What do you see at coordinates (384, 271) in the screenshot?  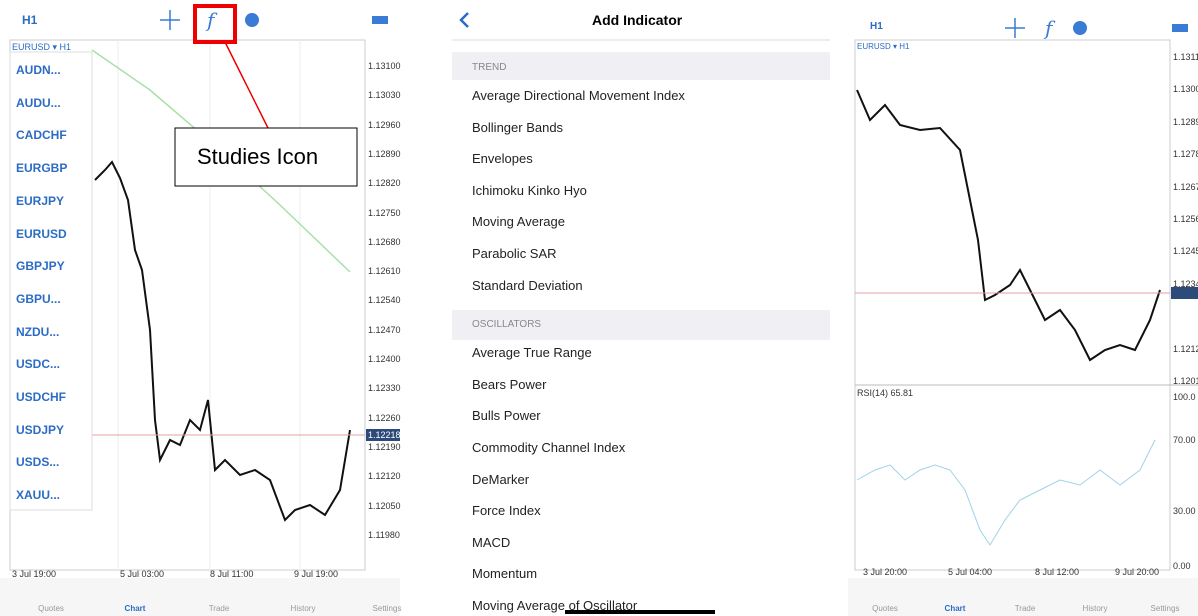 I see `price-label: 1.12610` at bounding box center [384, 271].